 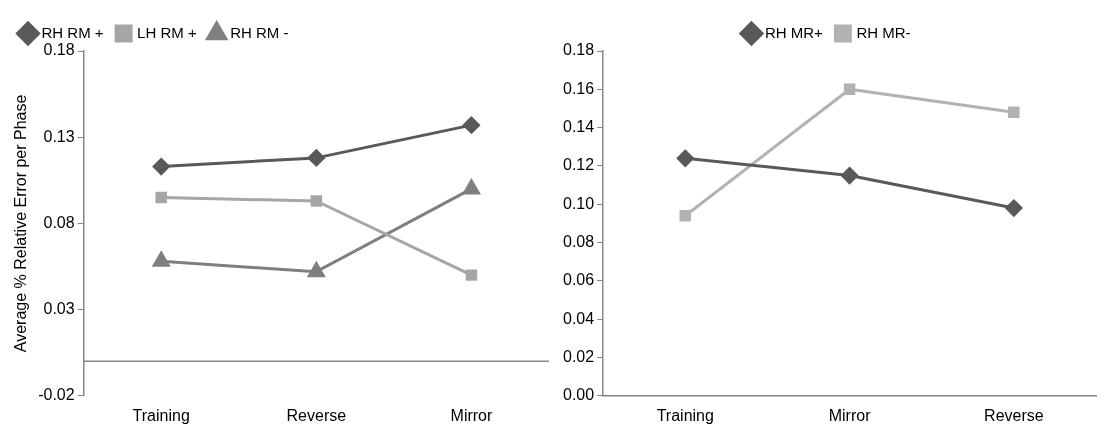 I want to click on y-tick-label: 0.04, so click(x=579, y=318).